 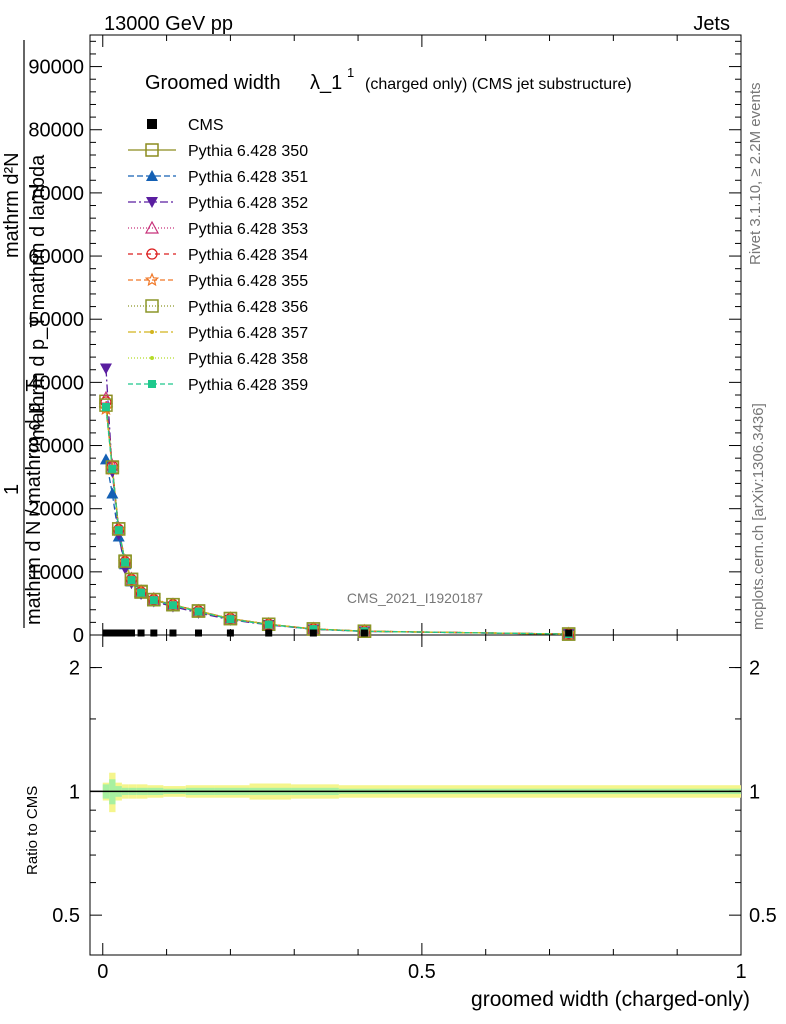 What do you see at coordinates (56, 447) in the screenshot?
I see `y-tick-label: 30000` at bounding box center [56, 447].